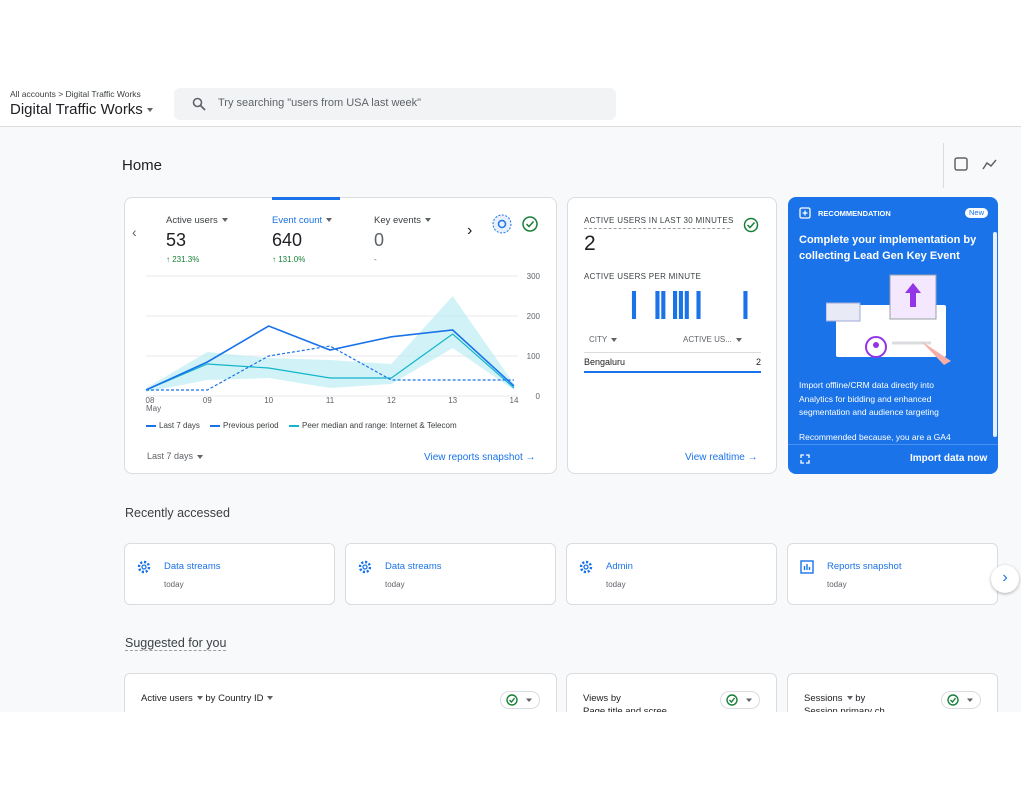 The image size is (1021, 795). What do you see at coordinates (977, 213) in the screenshot?
I see `rec-badge: New` at bounding box center [977, 213].